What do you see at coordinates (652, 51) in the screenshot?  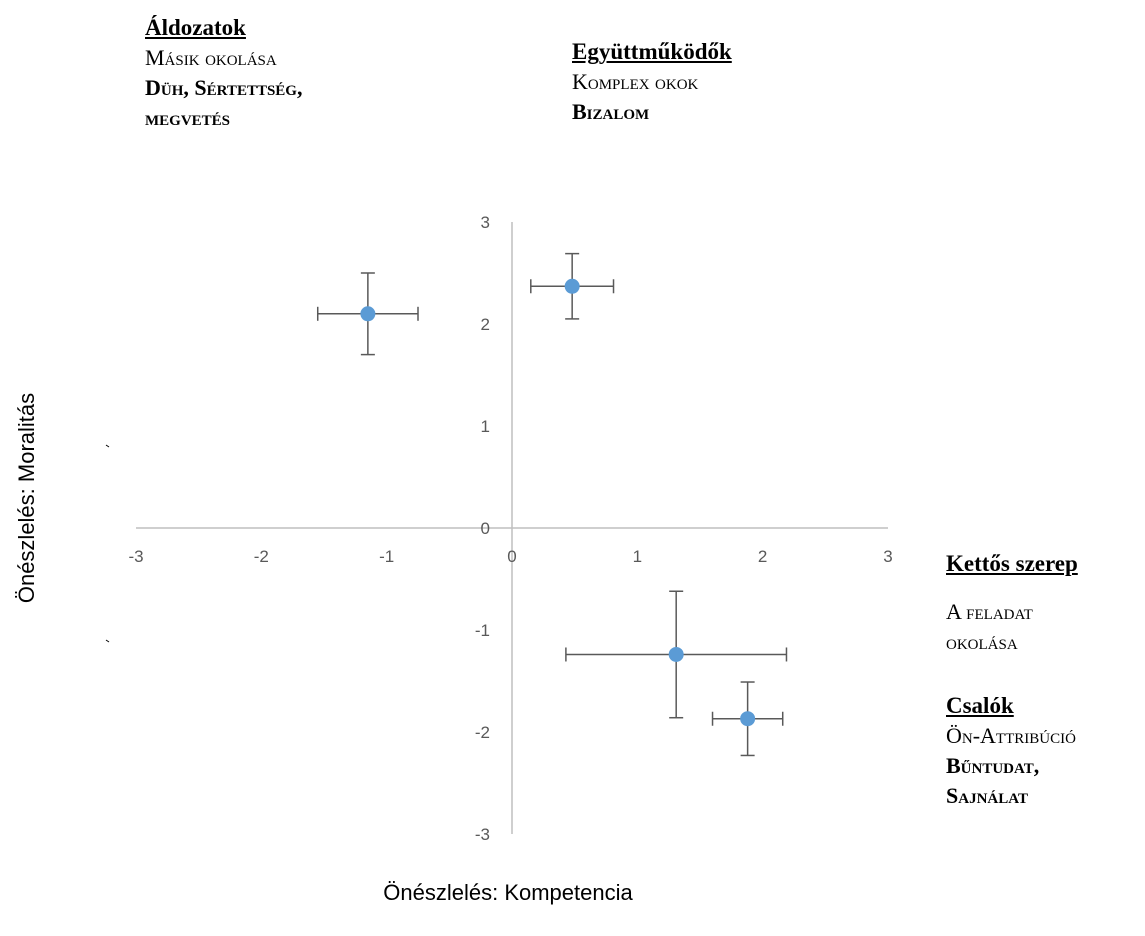 I see `quadrant-title: Együttműködők` at bounding box center [652, 51].